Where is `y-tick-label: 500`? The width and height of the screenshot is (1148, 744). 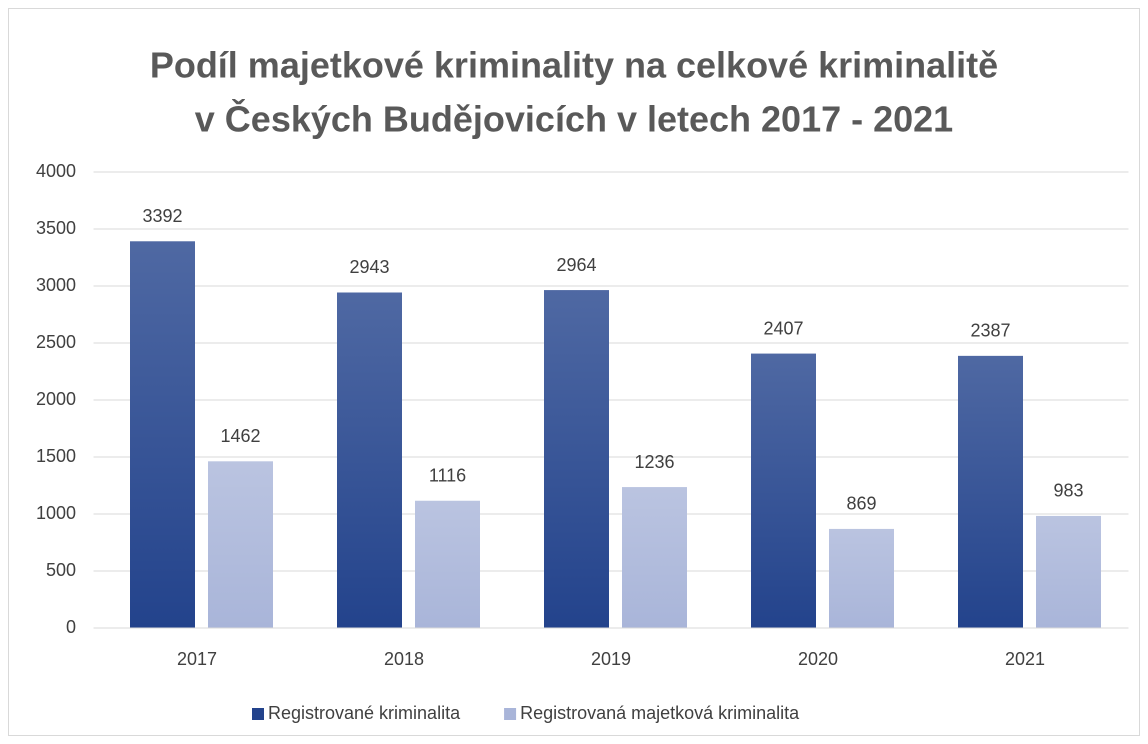 y-tick-label: 500 is located at coordinates (61, 570).